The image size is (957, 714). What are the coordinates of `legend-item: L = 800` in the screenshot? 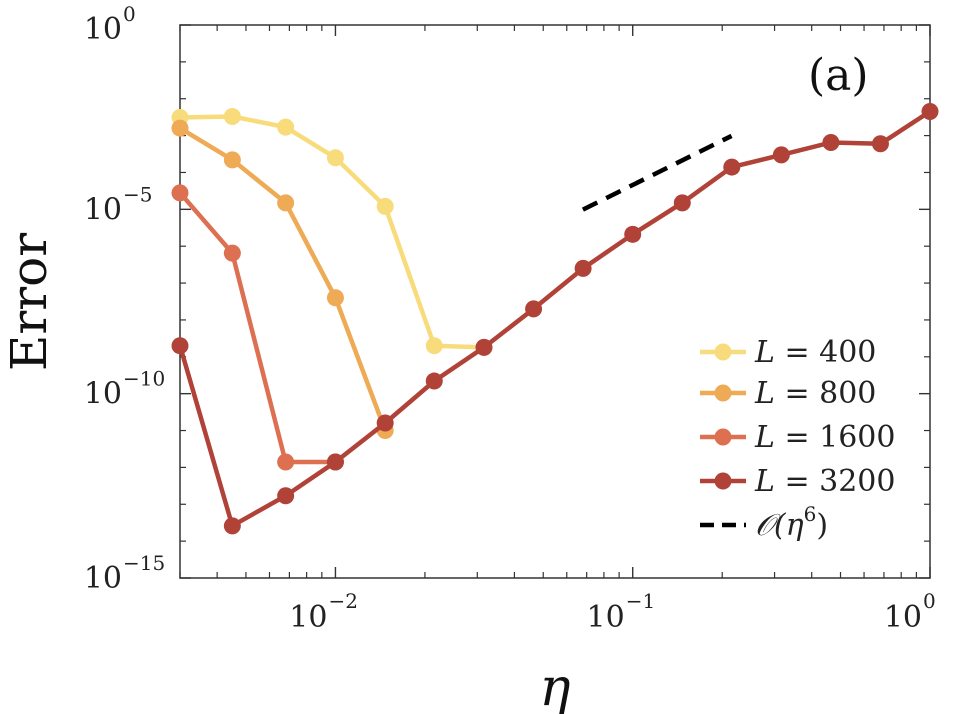 It's located at (788, 393).